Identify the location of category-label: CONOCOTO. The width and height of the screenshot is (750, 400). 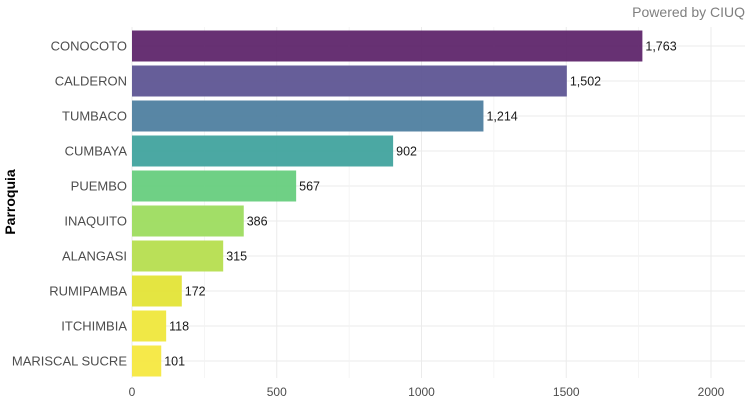
(89, 46).